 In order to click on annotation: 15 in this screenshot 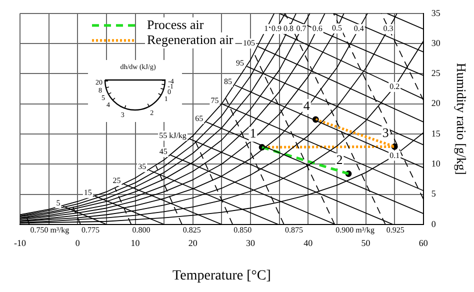, I will do `click(88, 193)`.